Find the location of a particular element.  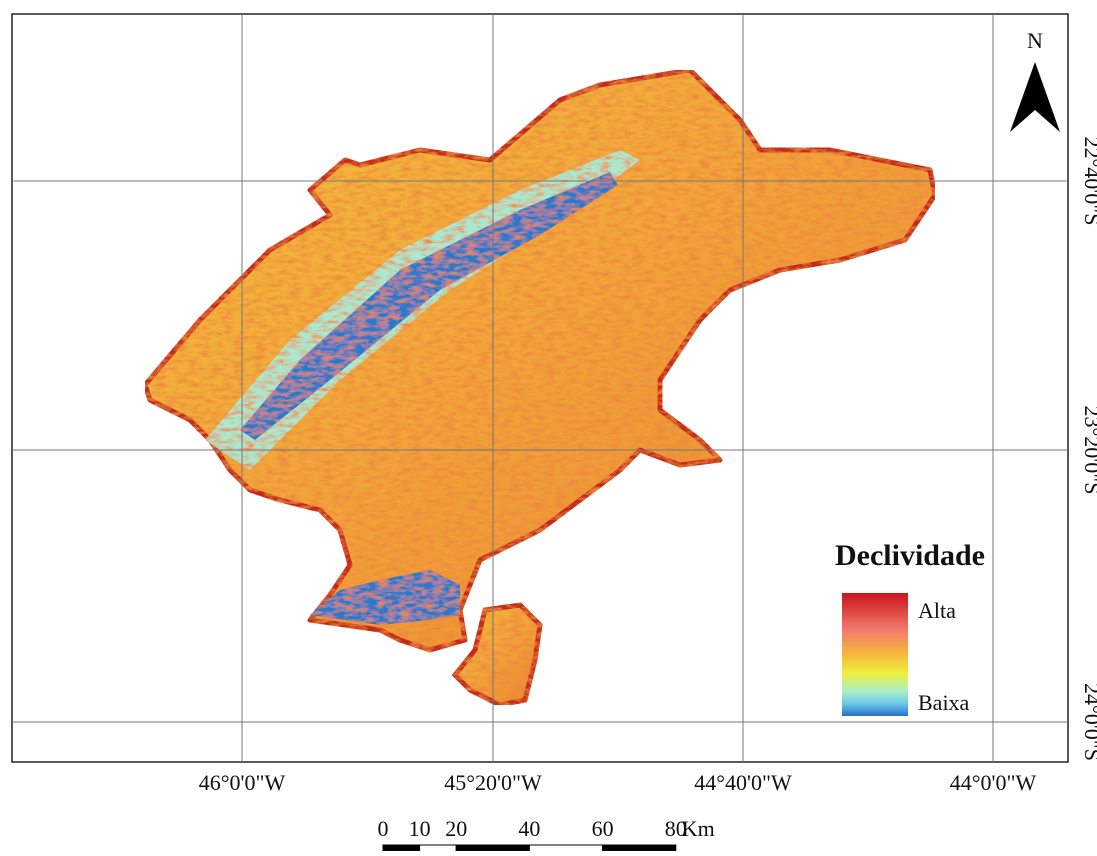

latitude-label: 24°0'0"S is located at coordinates (1088, 722).